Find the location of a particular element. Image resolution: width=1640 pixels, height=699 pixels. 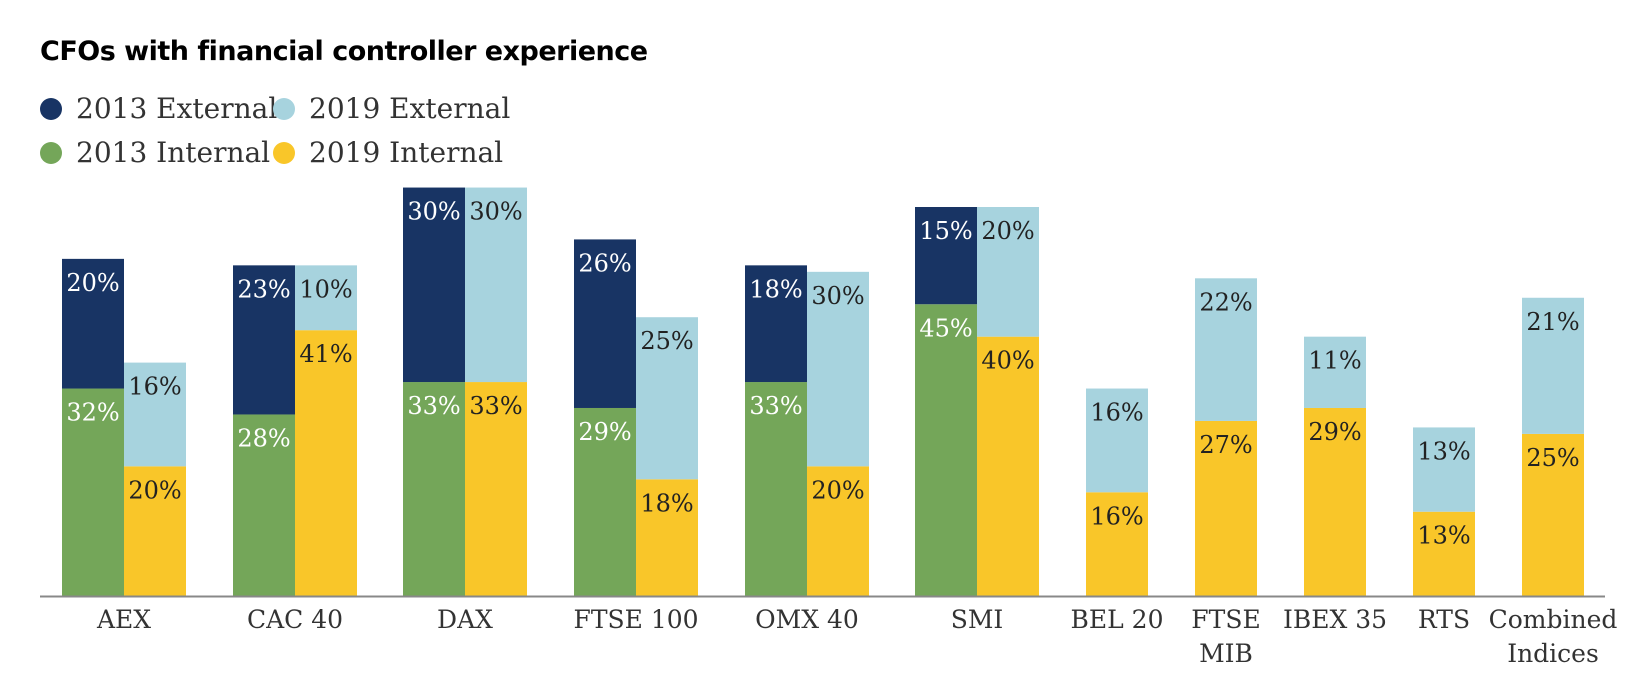

x-tick-label-ftse-mib: FTSE MIB is located at coordinates (1225, 636).